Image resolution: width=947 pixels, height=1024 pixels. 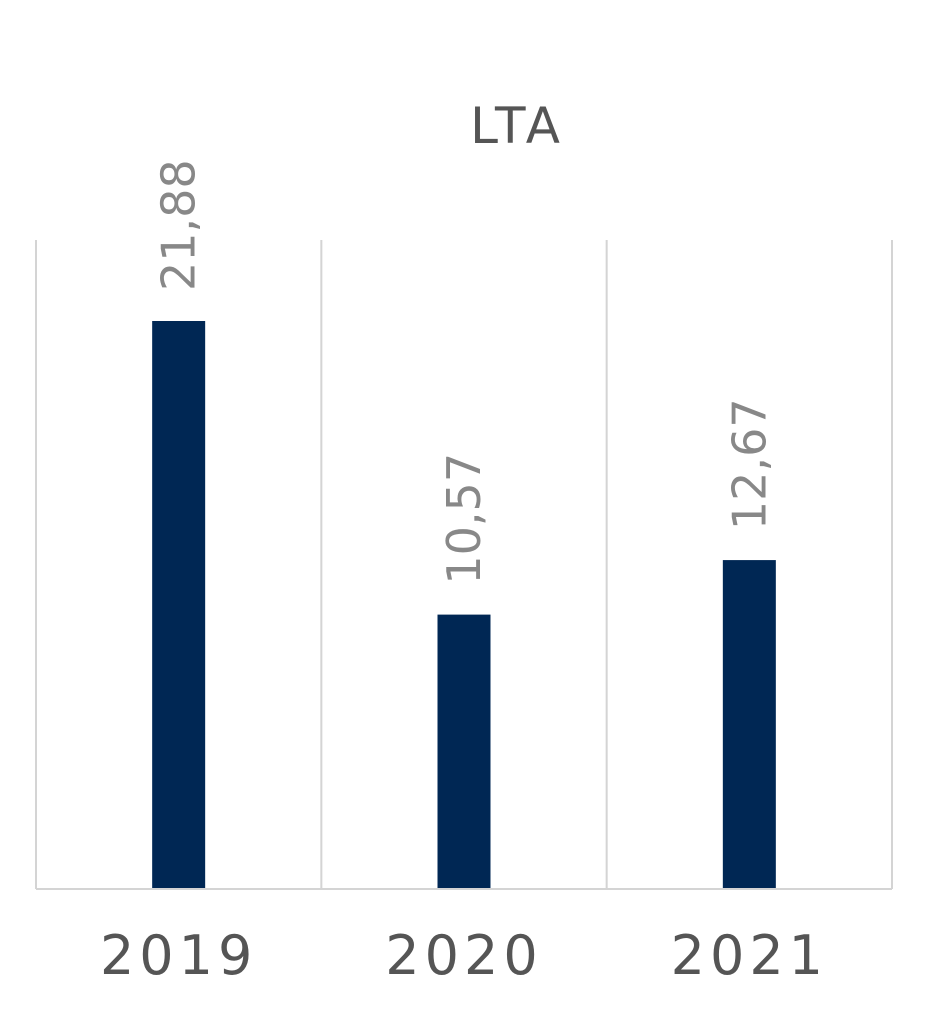 I want to click on data-label-2021: 12,67, so click(x=749, y=464).